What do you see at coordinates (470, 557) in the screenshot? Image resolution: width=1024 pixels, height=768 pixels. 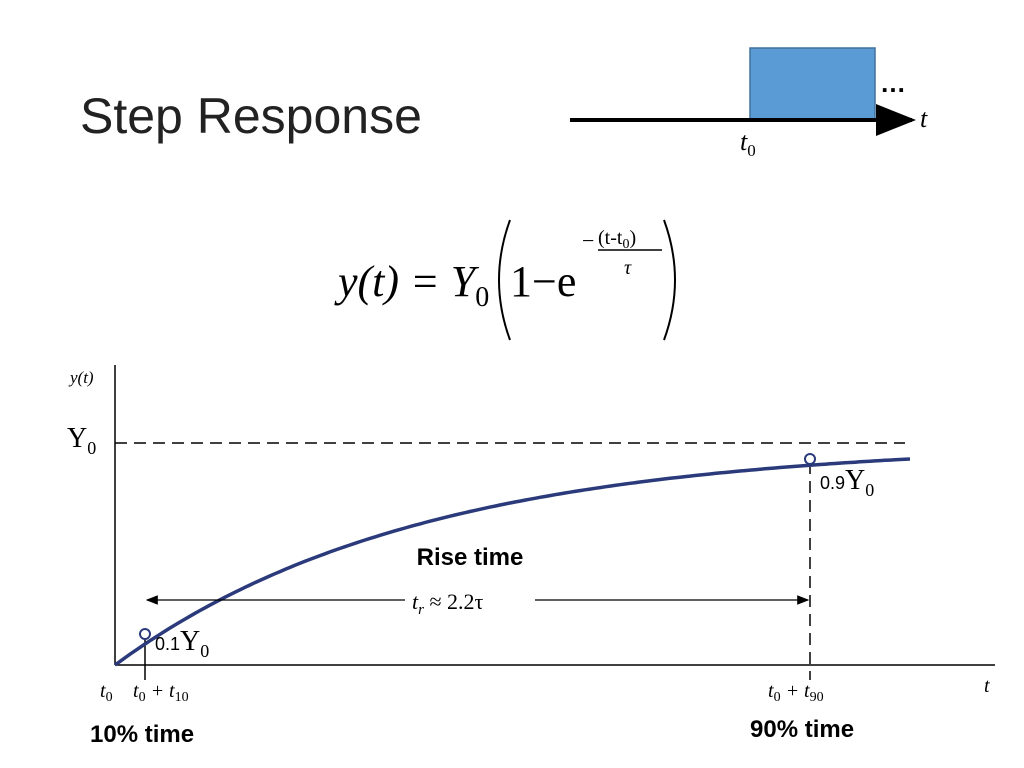 I see `rise-time-label: Rise time` at bounding box center [470, 557].